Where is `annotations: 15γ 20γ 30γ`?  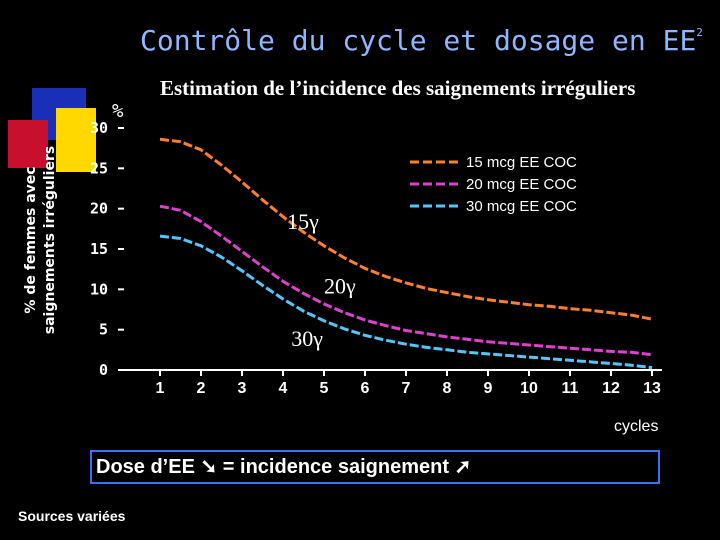 annotations: 15γ 20γ 30γ is located at coordinates (321, 280).